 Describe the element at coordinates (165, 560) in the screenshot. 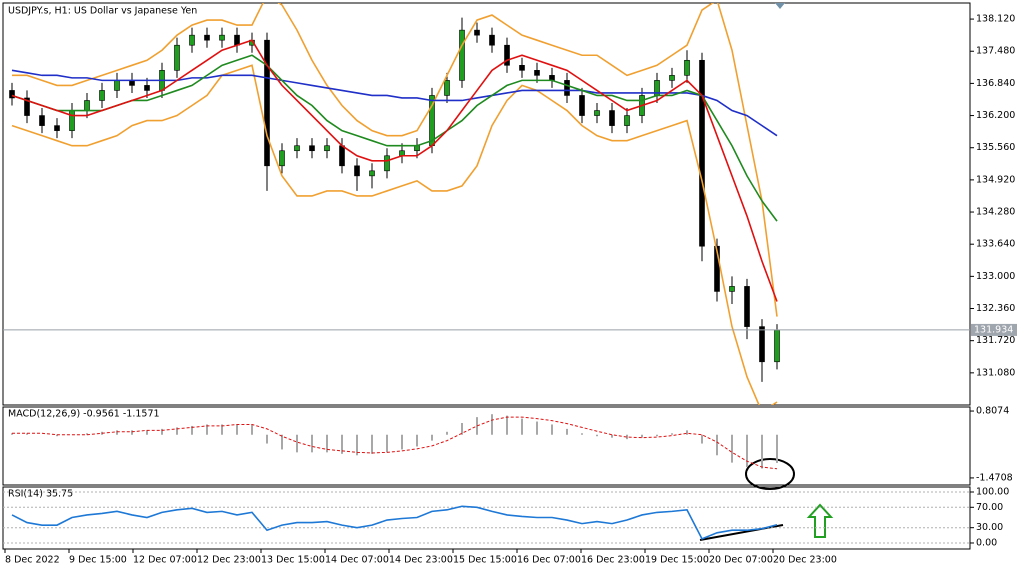

I see `x-tick-label: 12 Dec 07:00` at that location.